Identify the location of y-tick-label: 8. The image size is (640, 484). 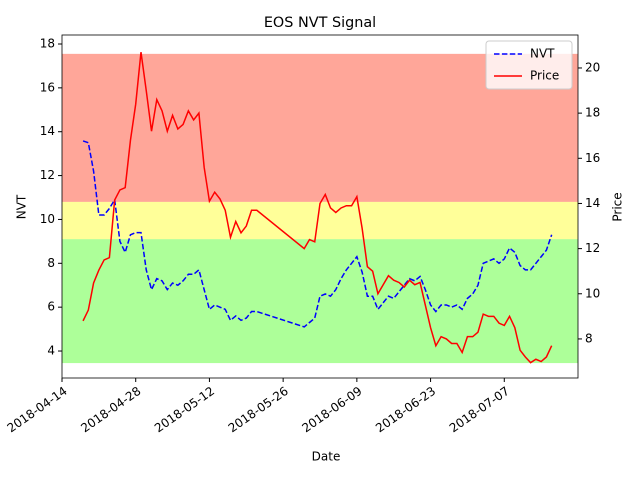
(51, 263).